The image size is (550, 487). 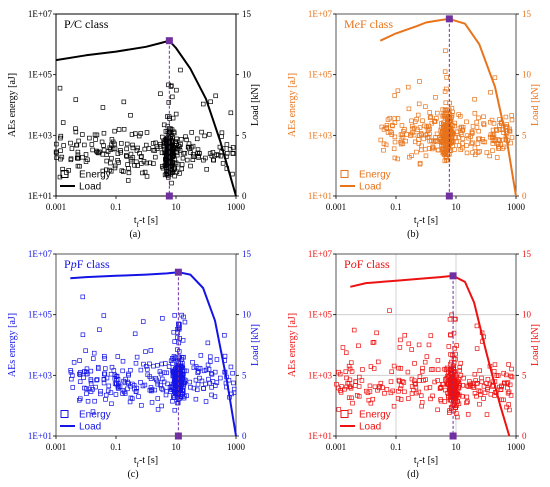 I want to click on x-tick-label: 0.001, so click(x=336, y=207).